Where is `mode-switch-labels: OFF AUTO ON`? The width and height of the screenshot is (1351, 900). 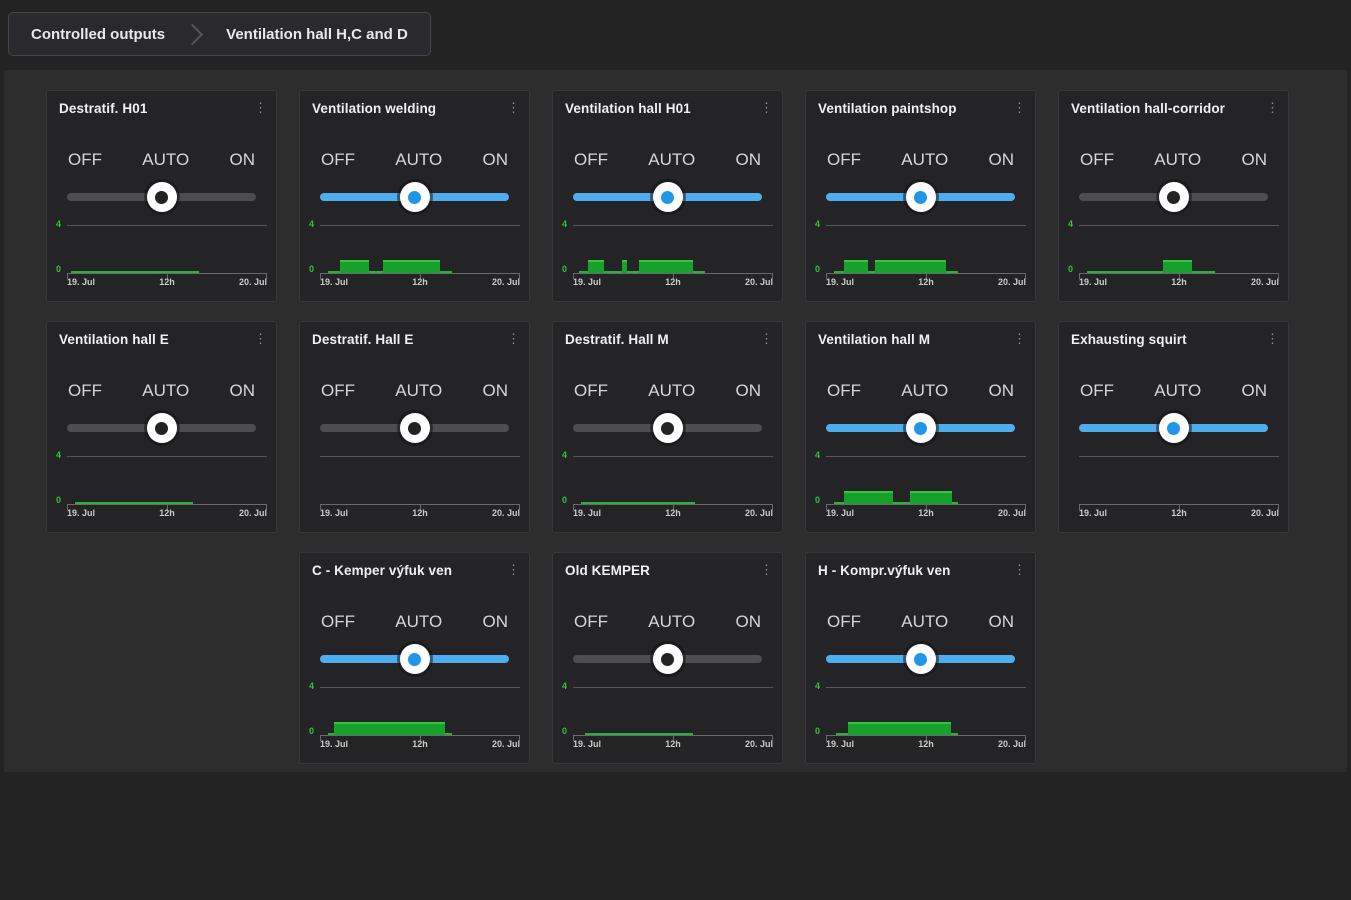 mode-switch-labels: OFF AUTO ON is located at coordinates (920, 391).